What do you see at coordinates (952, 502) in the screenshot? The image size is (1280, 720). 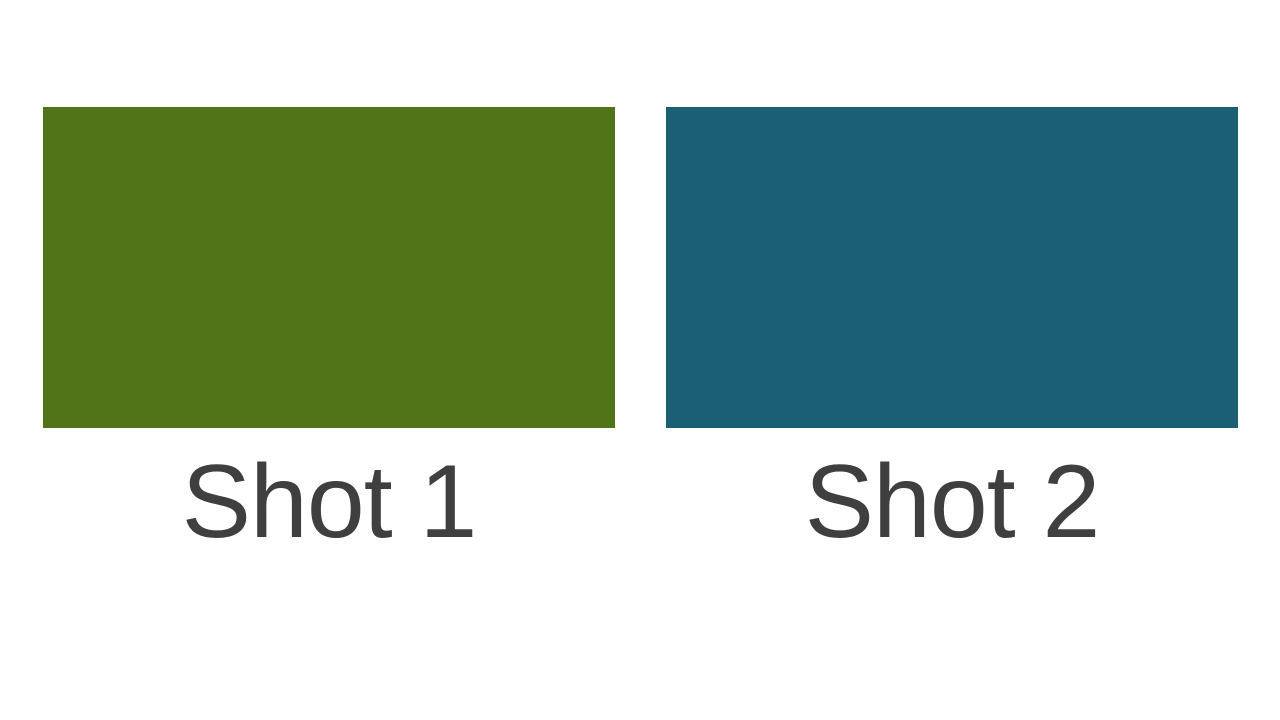 I see `shot-2-label: Shot 2` at bounding box center [952, 502].